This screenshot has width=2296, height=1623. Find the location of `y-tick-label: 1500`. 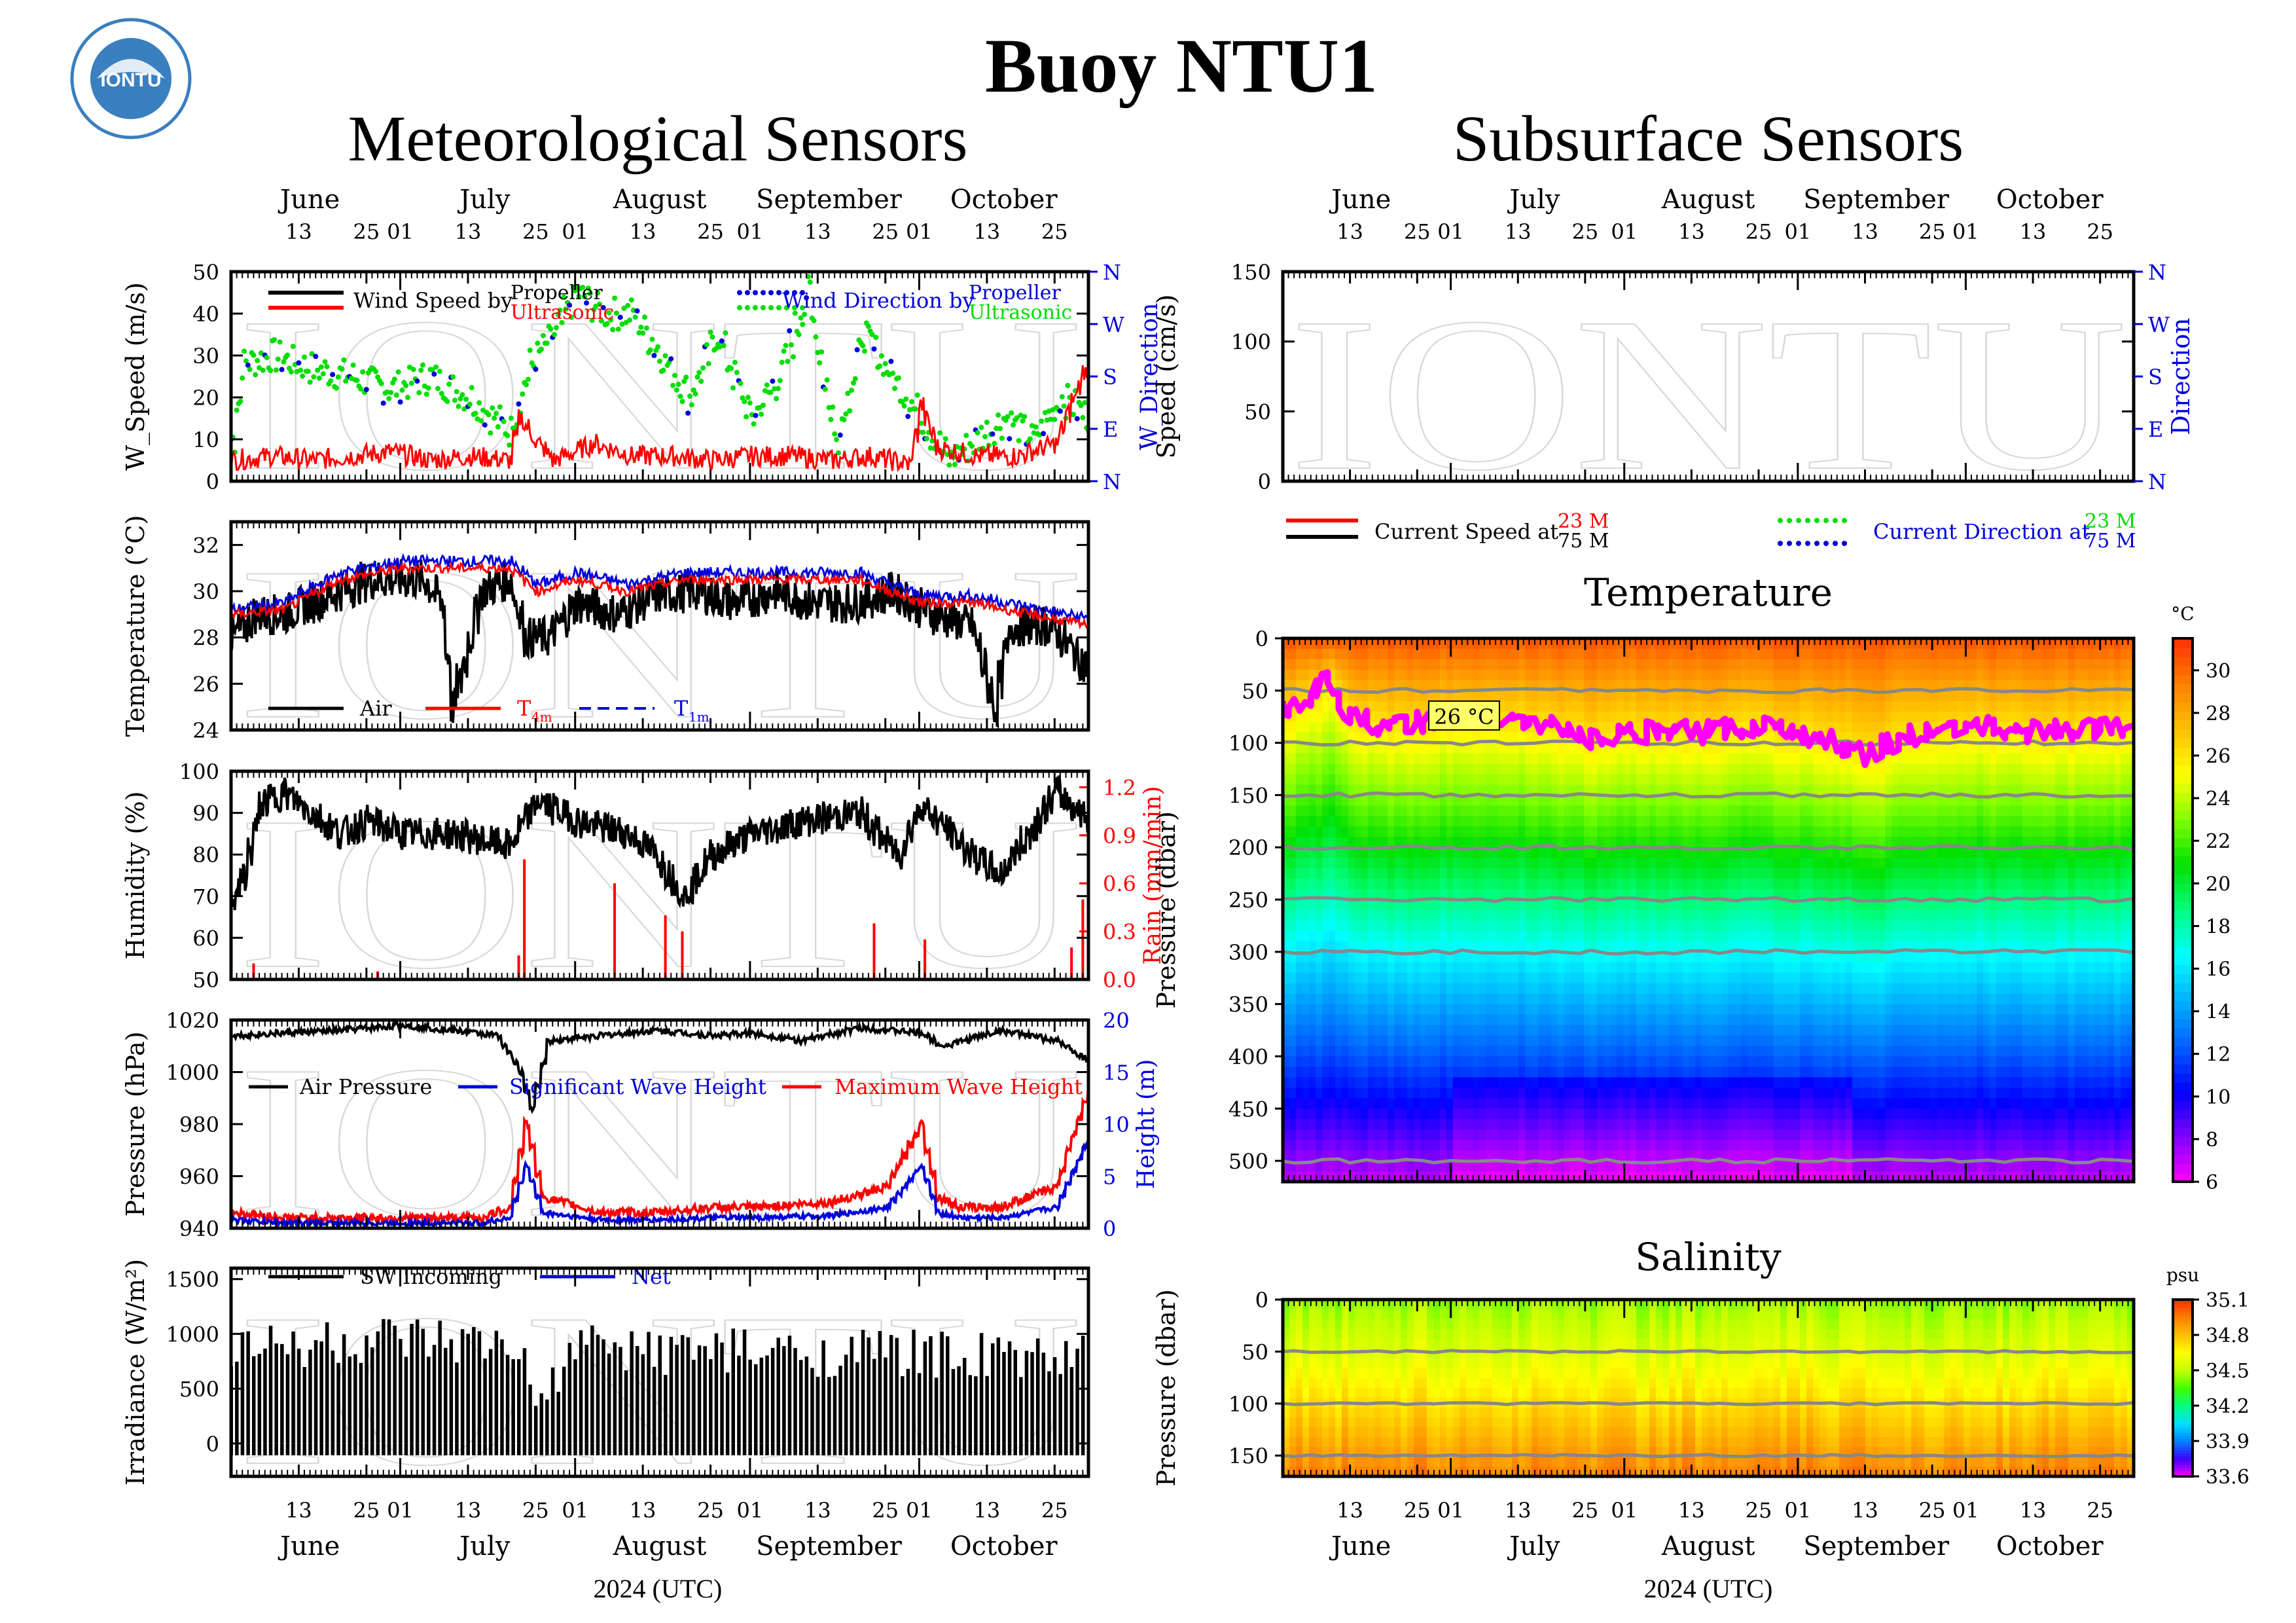

y-tick-label: 1500 is located at coordinates (192, 1279).